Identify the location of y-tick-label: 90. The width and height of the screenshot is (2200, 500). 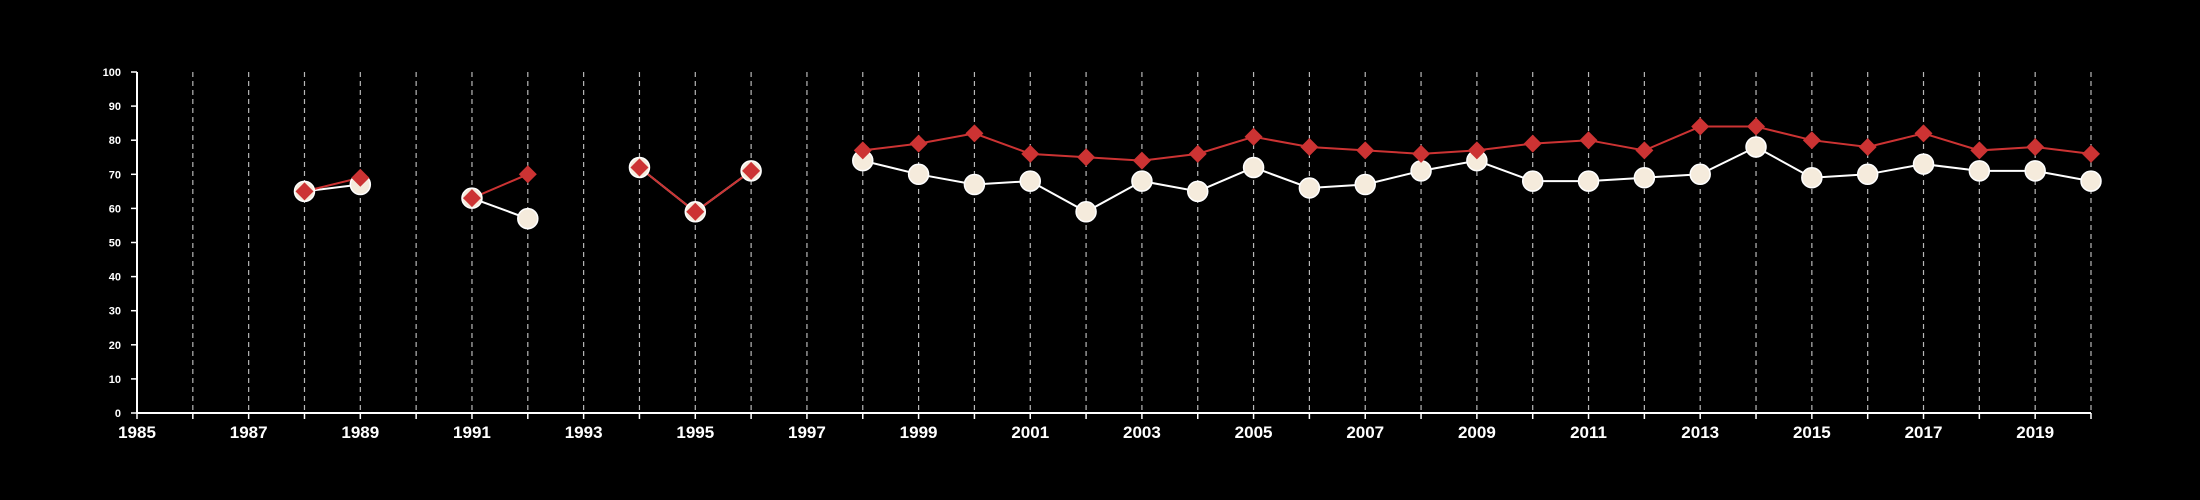
(115, 107).